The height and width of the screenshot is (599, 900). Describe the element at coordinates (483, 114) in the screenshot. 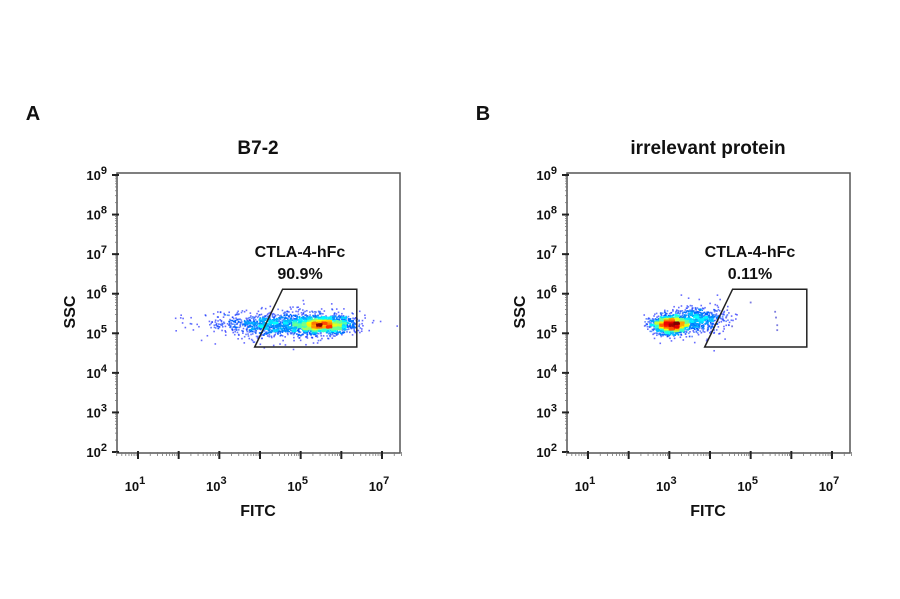

I see `panel-label: B` at that location.